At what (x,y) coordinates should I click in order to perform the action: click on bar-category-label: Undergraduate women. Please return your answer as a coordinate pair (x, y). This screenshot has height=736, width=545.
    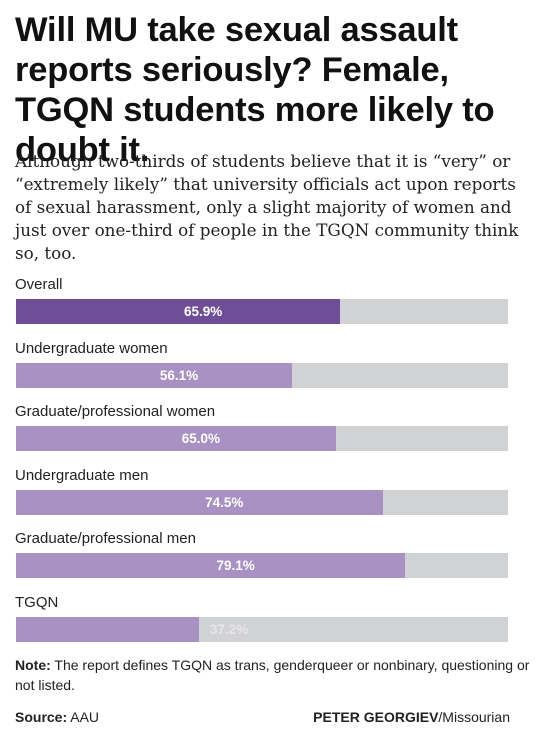
    Looking at the image, I should click on (91, 348).